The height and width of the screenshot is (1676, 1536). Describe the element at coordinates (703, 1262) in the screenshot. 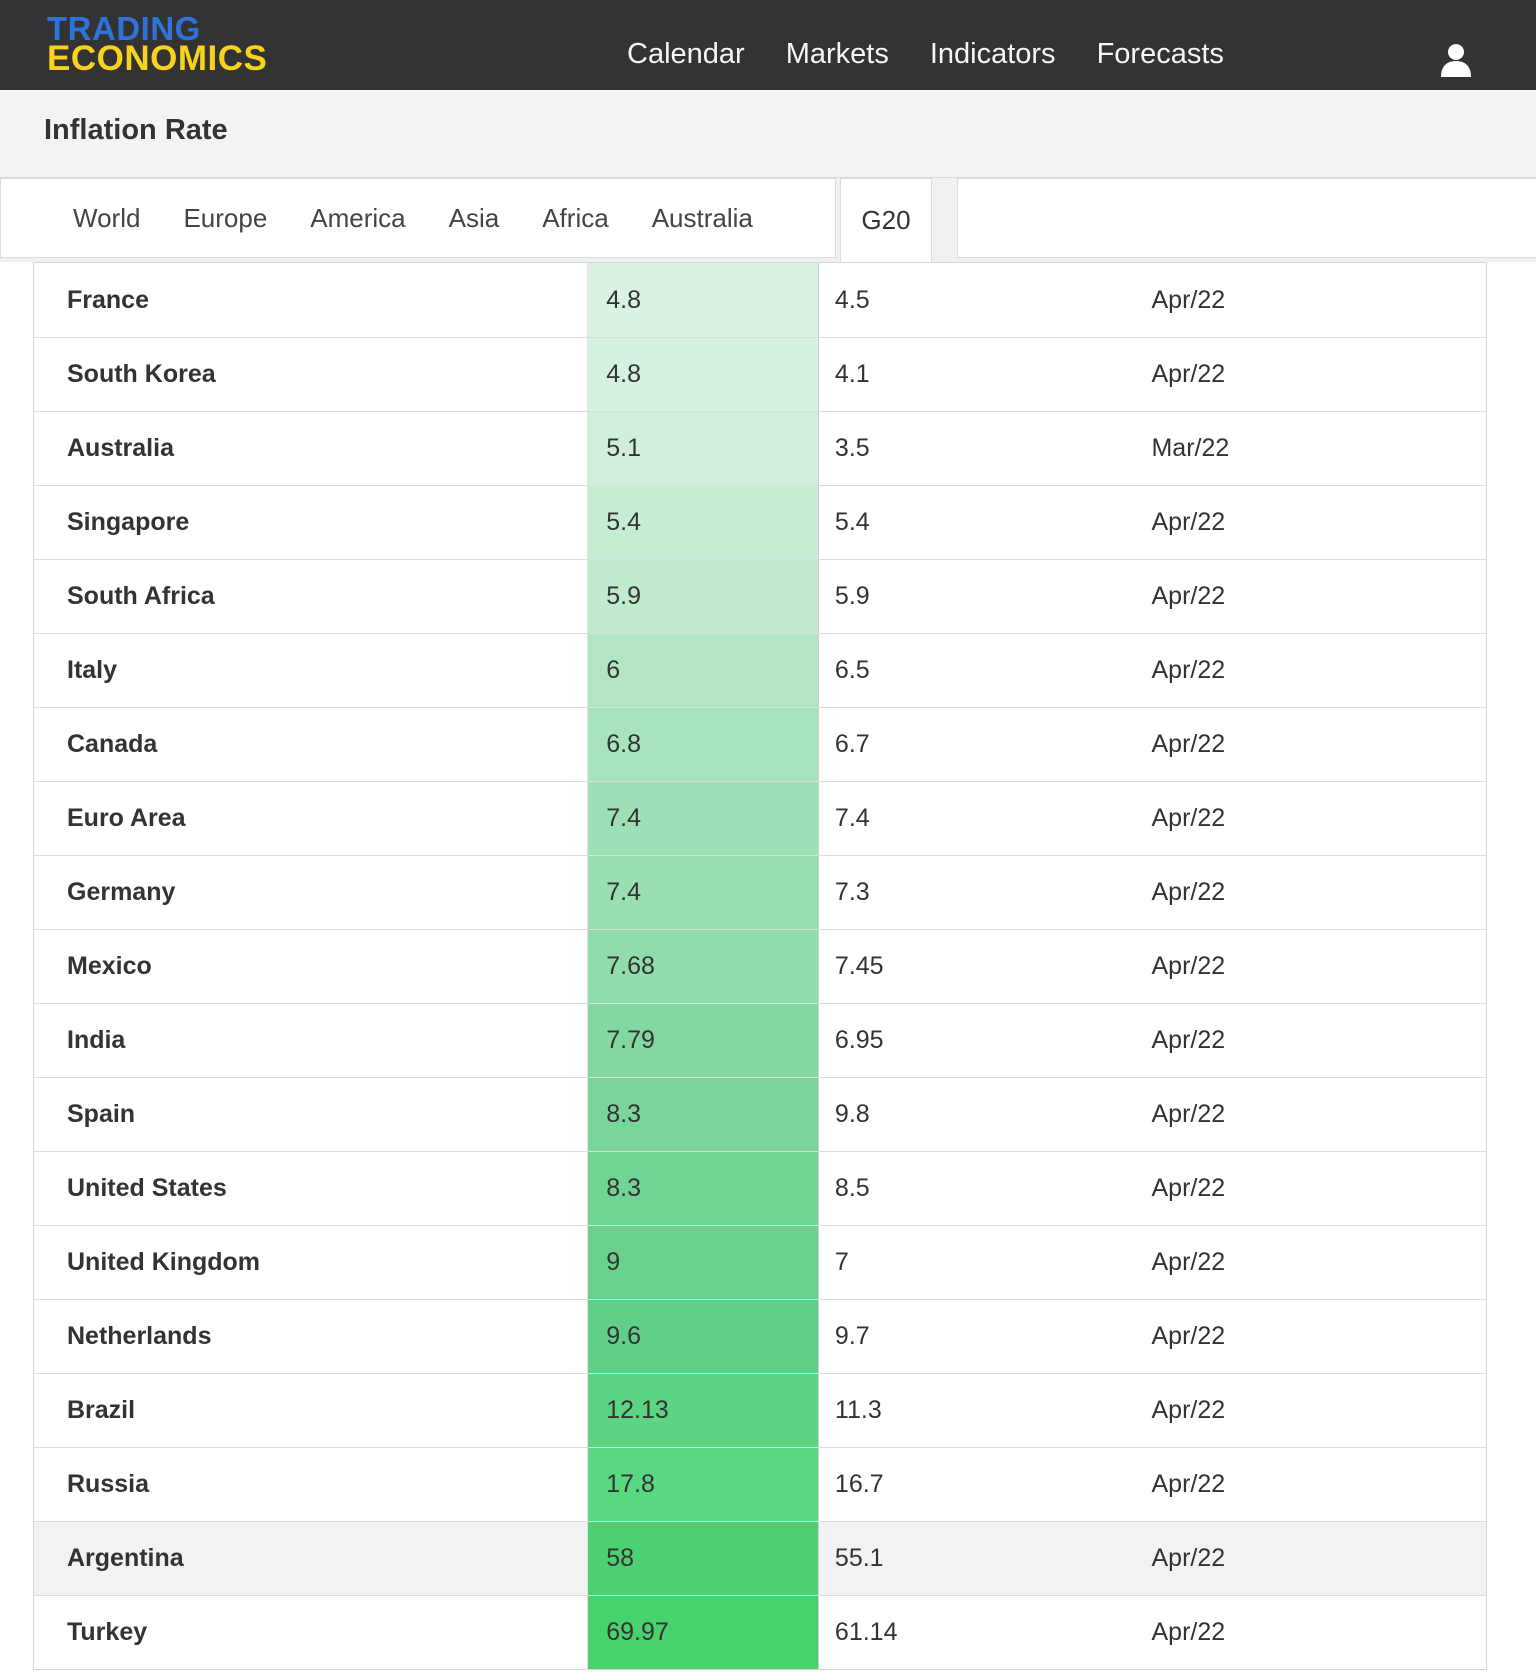

I see `last-value-cell: 9` at that location.